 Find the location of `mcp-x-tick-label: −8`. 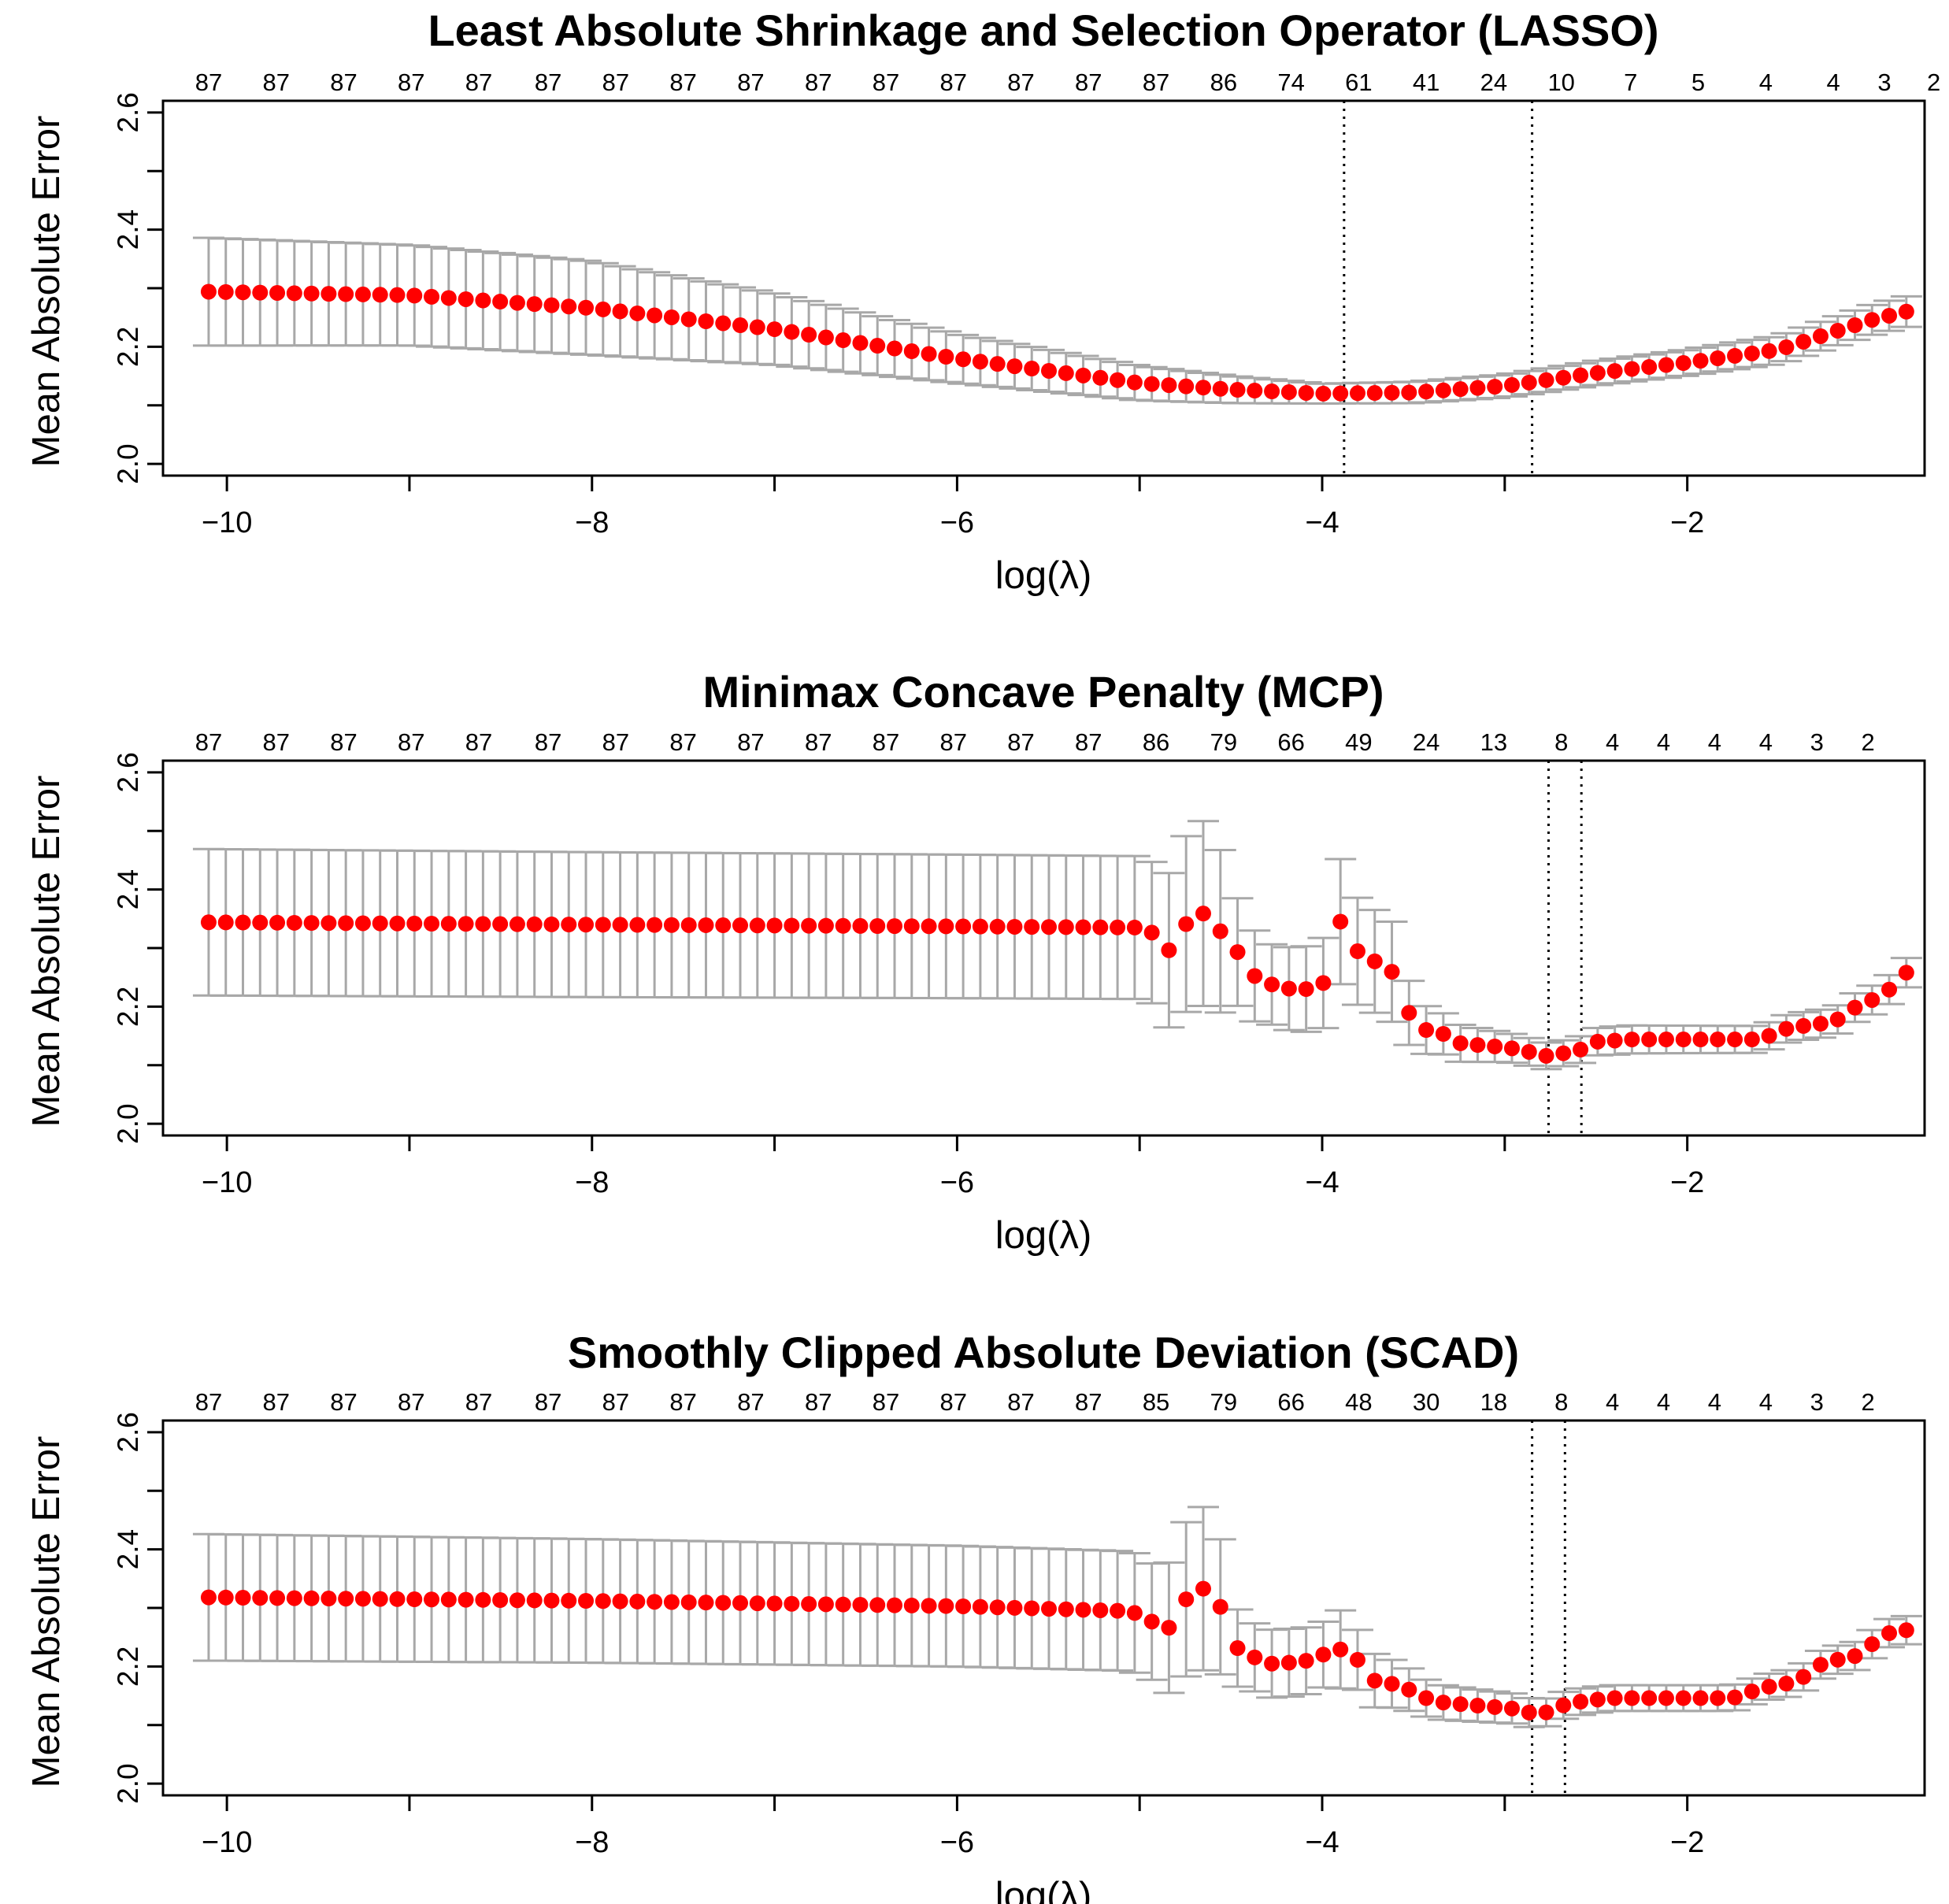

mcp-x-tick-label: −8 is located at coordinates (592, 1182).